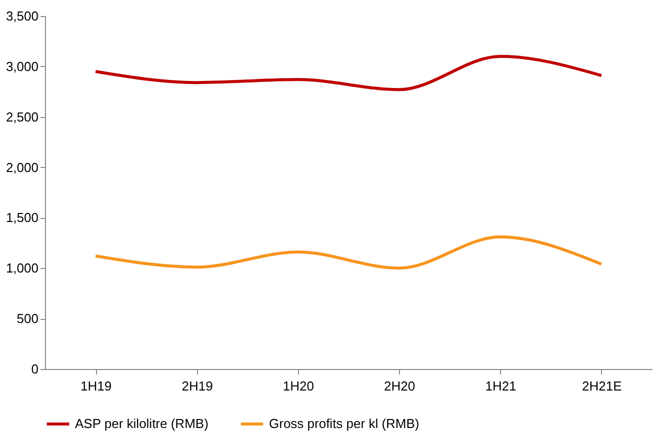 Image resolution: width=667 pixels, height=436 pixels. What do you see at coordinates (344, 423) in the screenshot?
I see `legend-label: Gross profits per kl (RMB)` at bounding box center [344, 423].